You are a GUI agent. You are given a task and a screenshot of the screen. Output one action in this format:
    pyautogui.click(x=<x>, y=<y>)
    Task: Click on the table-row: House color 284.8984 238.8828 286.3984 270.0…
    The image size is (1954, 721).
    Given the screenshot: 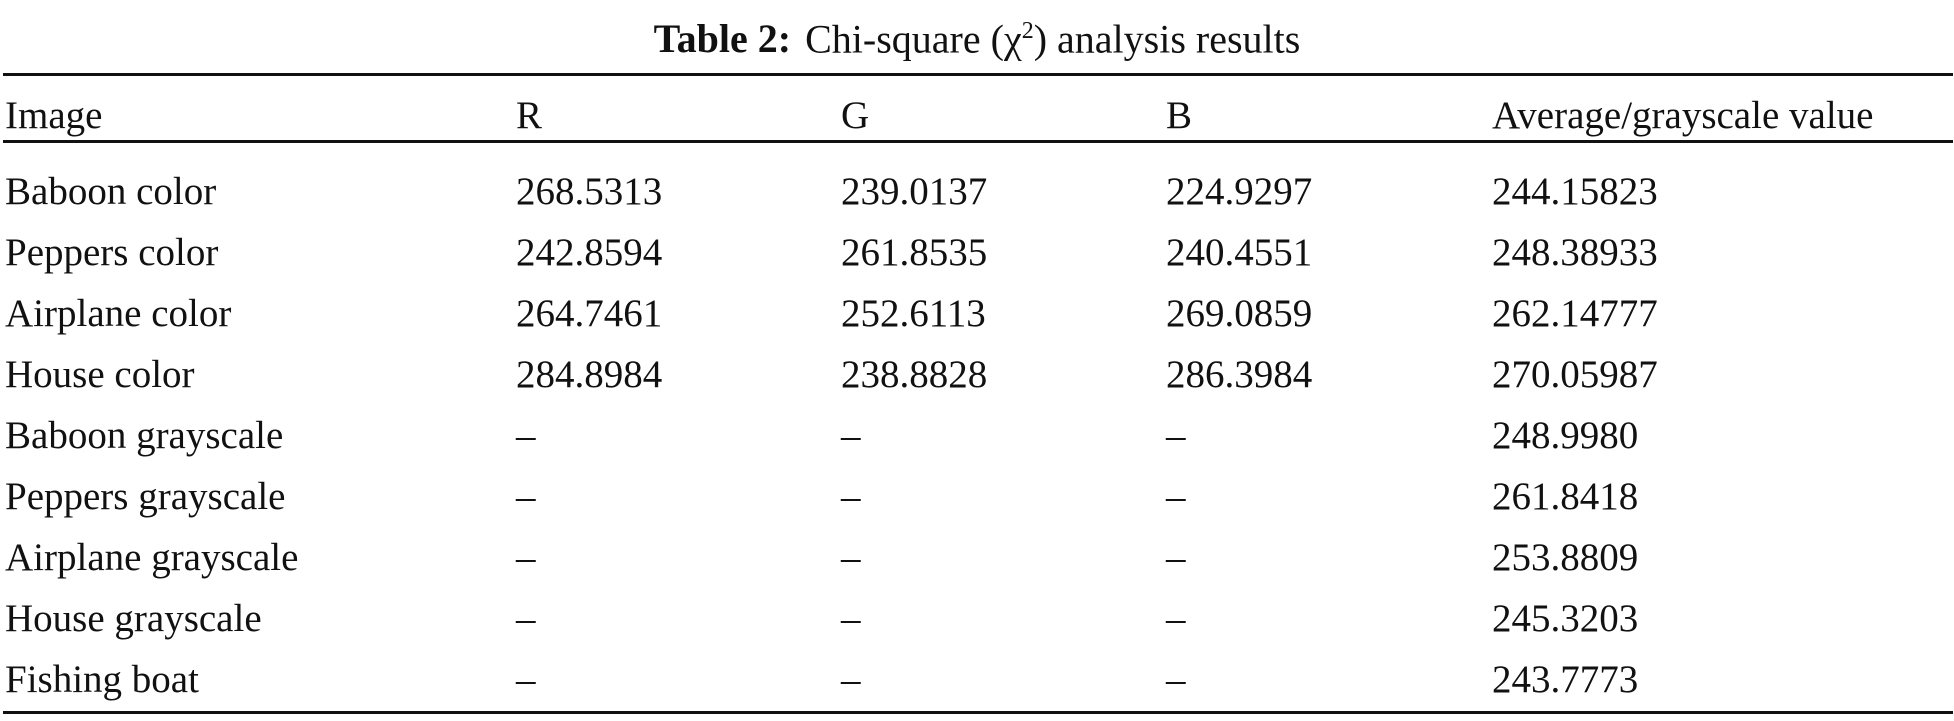 What is the action you would take?
    pyautogui.click(x=977, y=374)
    